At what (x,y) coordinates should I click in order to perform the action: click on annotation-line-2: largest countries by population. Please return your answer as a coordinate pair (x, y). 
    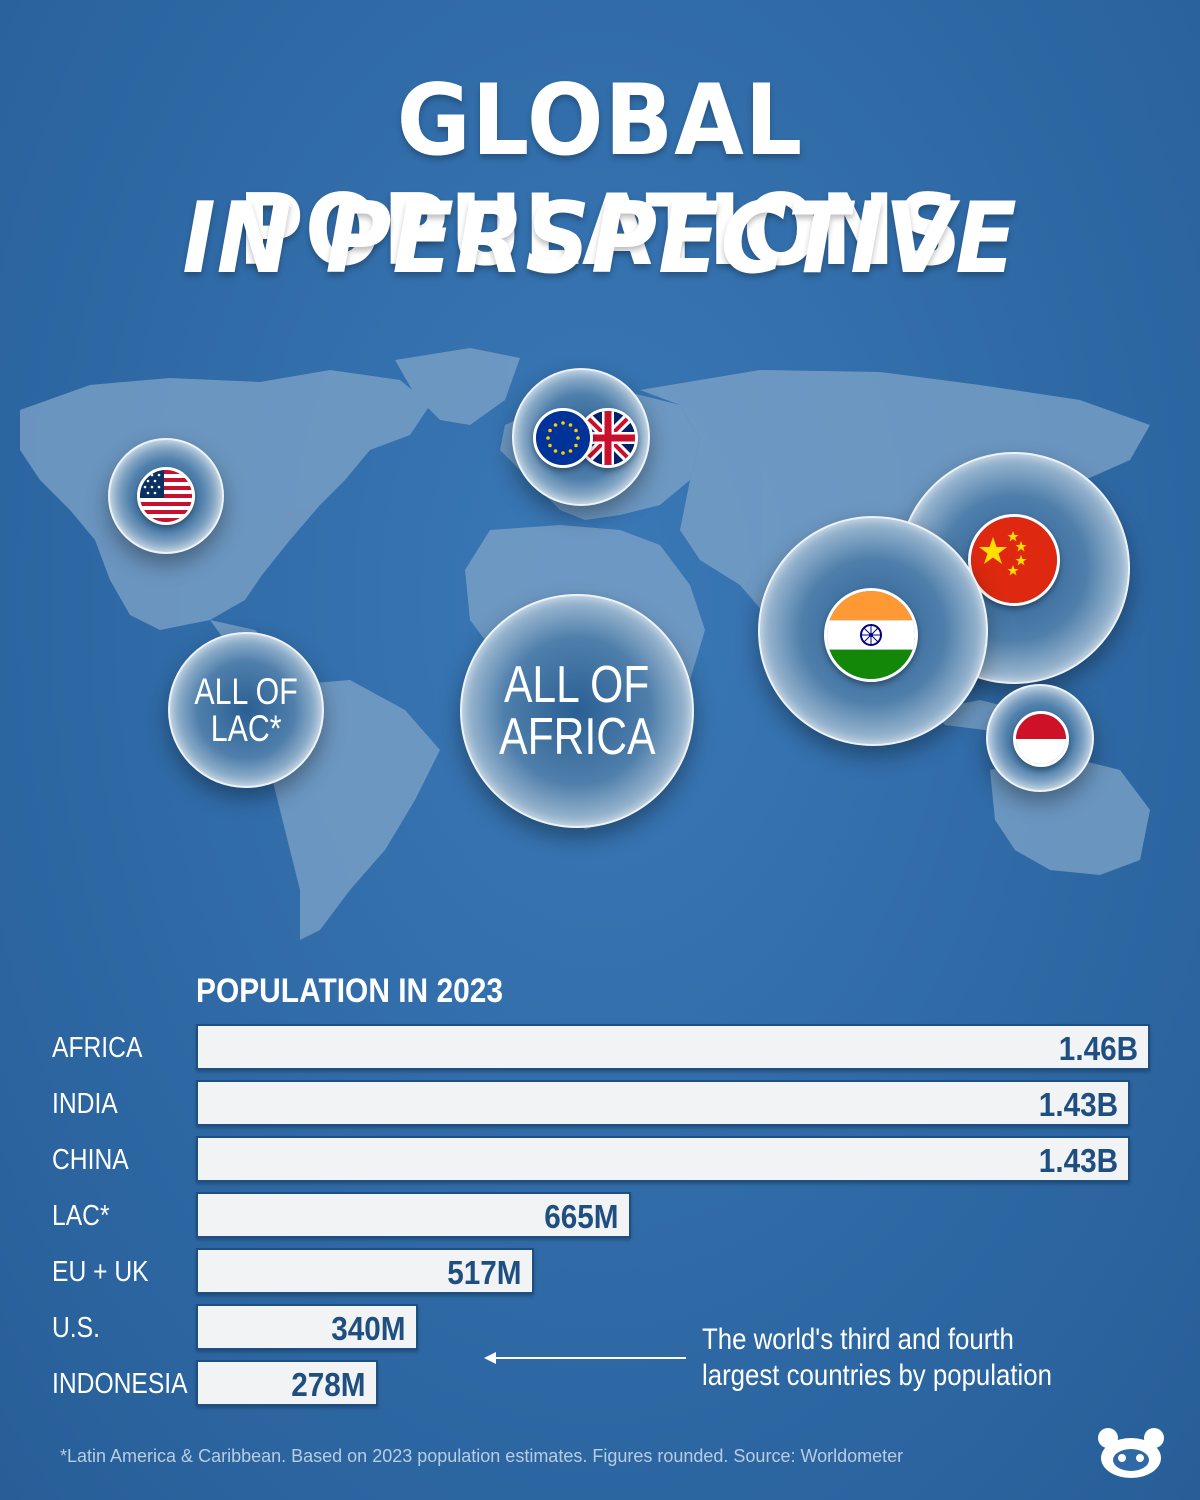
    Looking at the image, I should click on (877, 1375).